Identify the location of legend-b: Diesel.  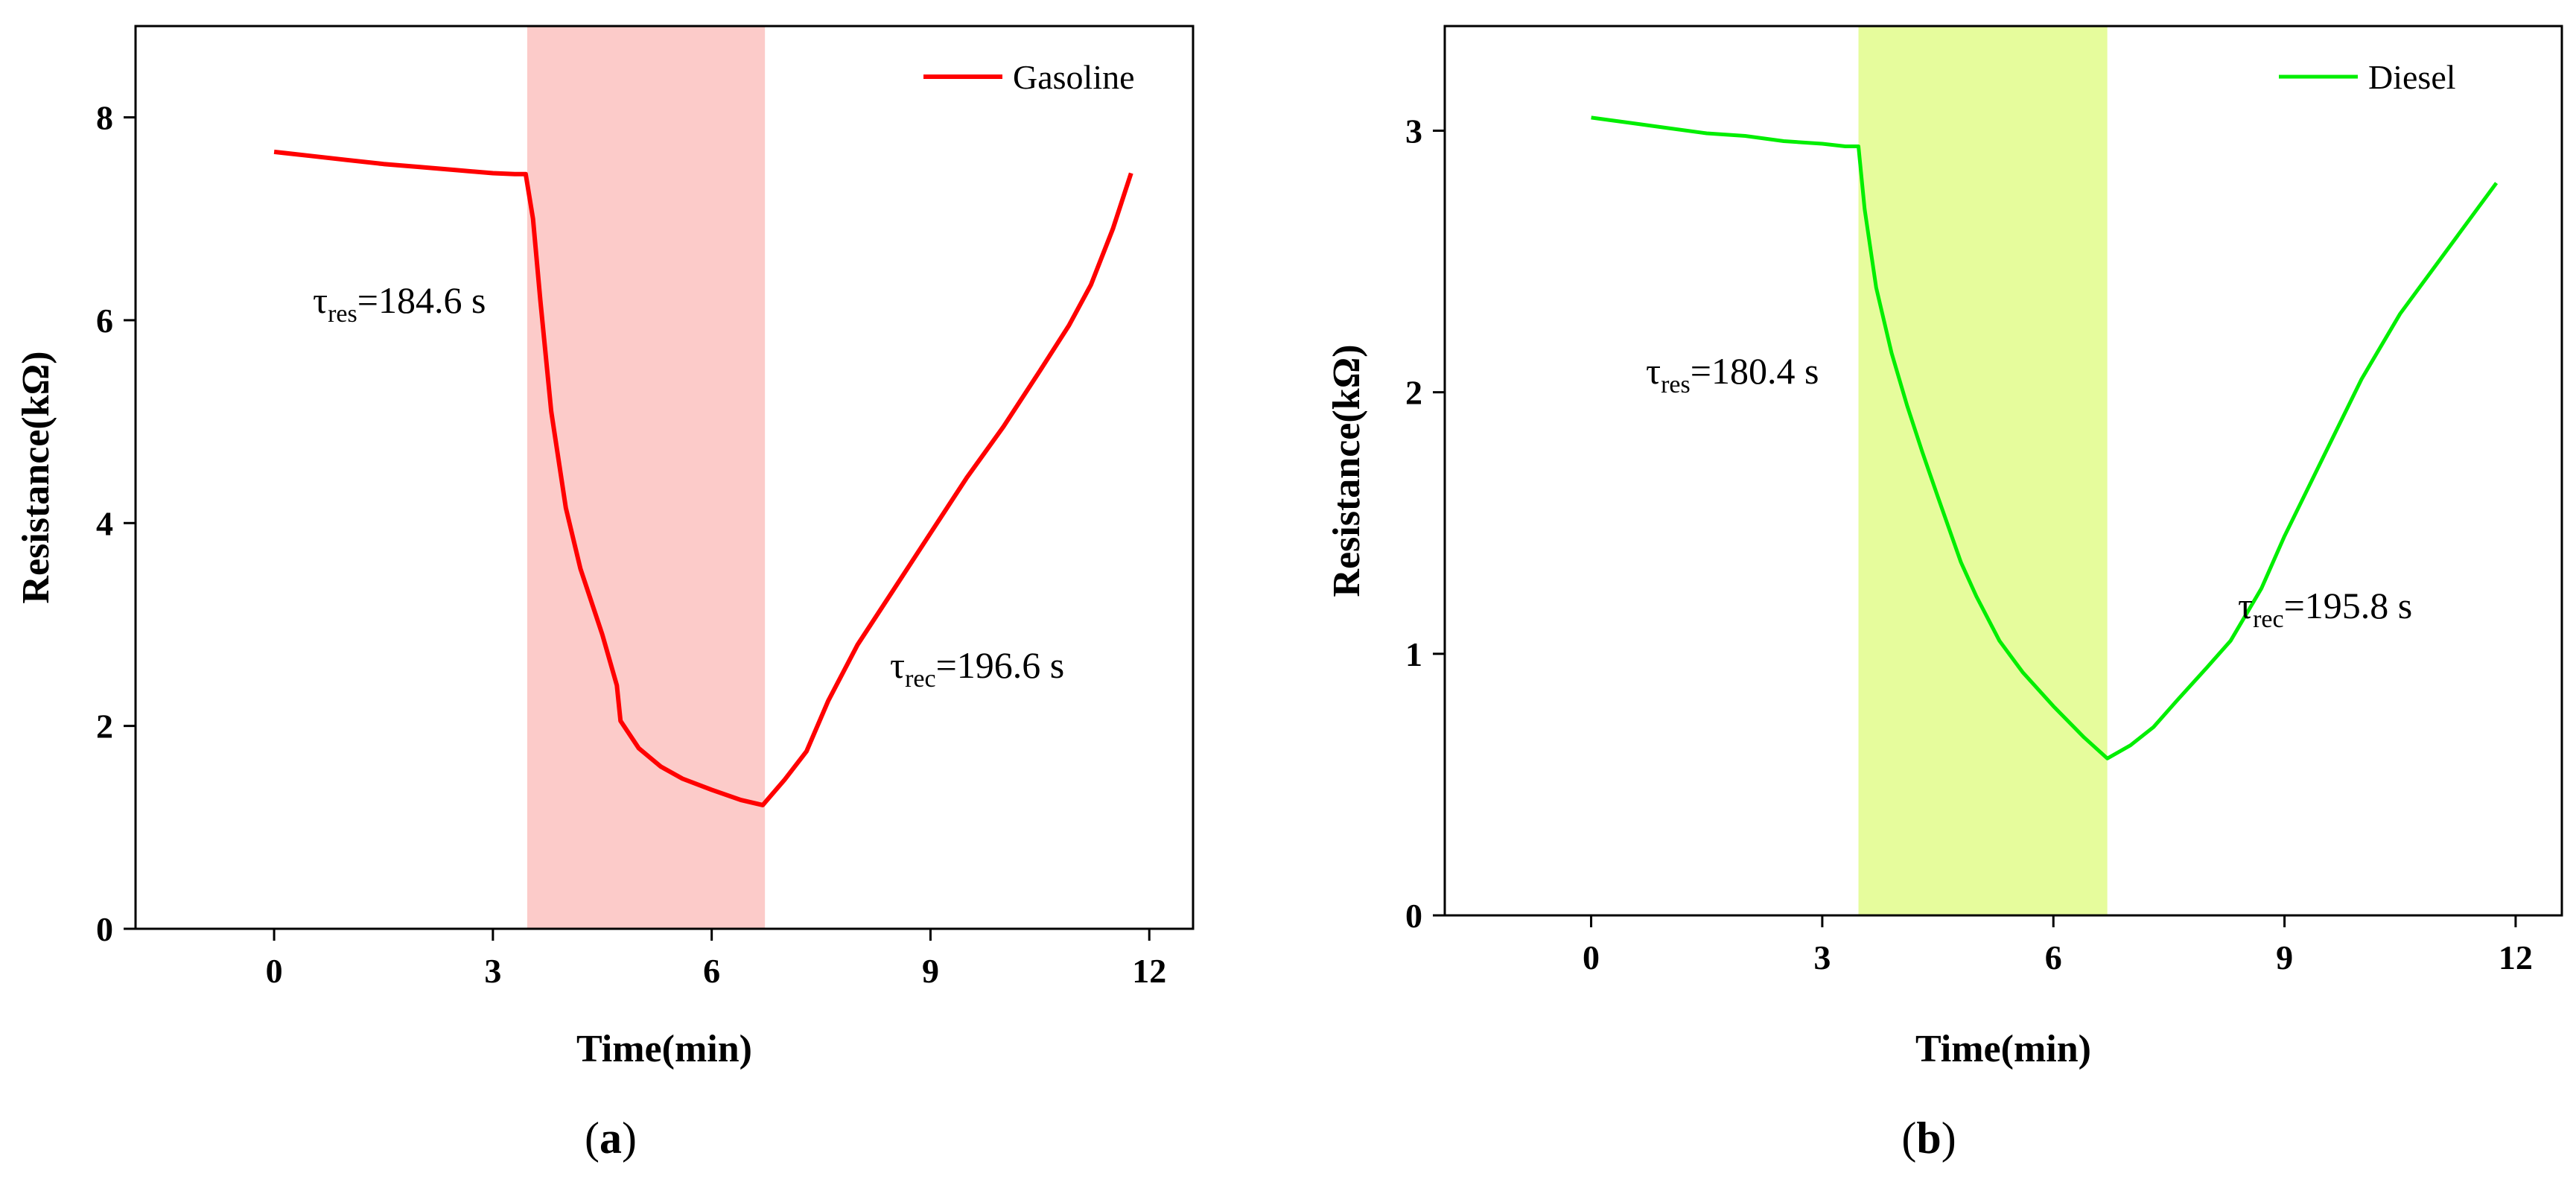
(2367, 77).